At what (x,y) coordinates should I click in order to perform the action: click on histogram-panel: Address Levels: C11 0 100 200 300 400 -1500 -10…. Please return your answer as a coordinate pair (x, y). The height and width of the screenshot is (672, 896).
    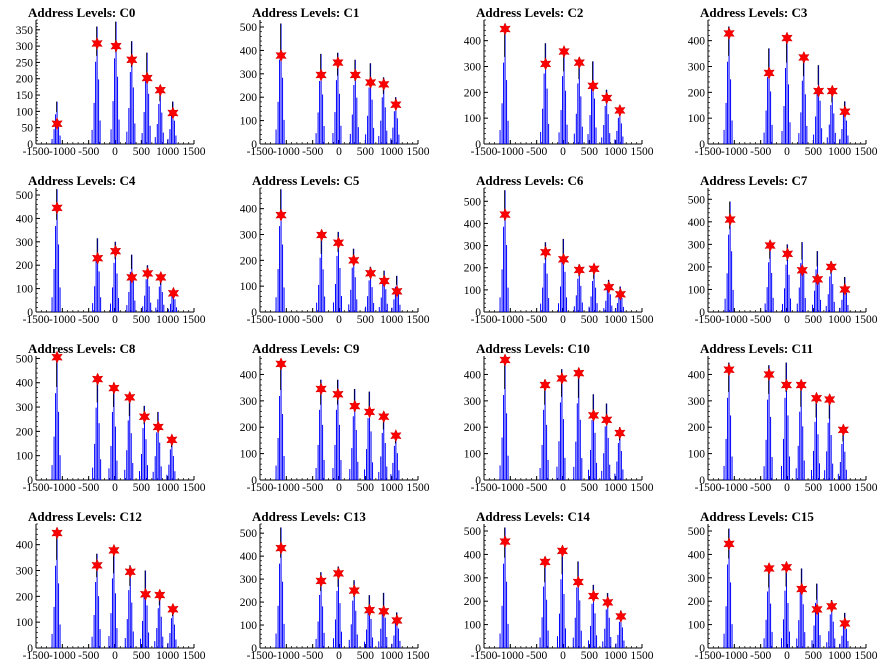
    Looking at the image, I should click on (784, 420).